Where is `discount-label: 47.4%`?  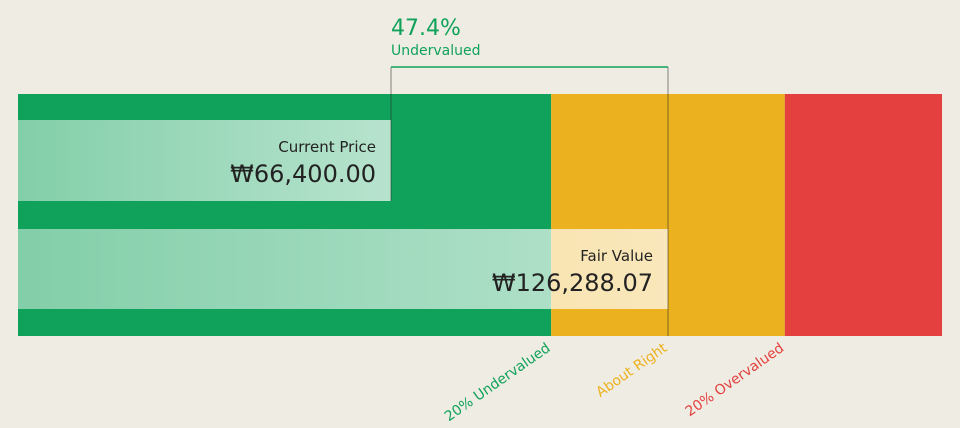 discount-label: 47.4% is located at coordinates (426, 28).